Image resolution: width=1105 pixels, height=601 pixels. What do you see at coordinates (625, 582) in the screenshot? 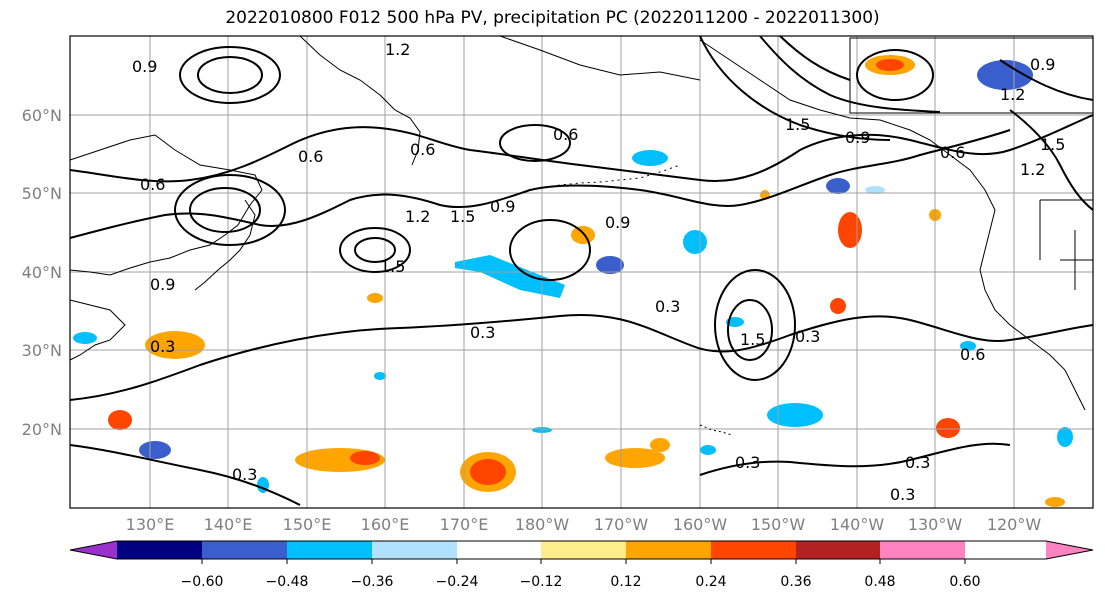
I see `colorbar-tick-label: 0.12` at bounding box center [625, 582].